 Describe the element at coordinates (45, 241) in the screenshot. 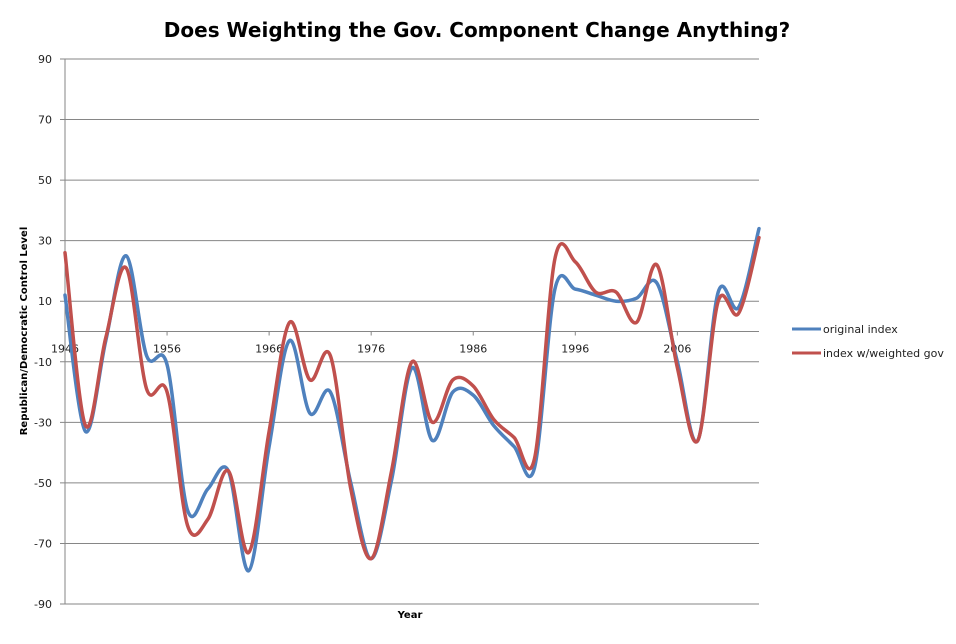

I see `y-tick-label: 30` at that location.